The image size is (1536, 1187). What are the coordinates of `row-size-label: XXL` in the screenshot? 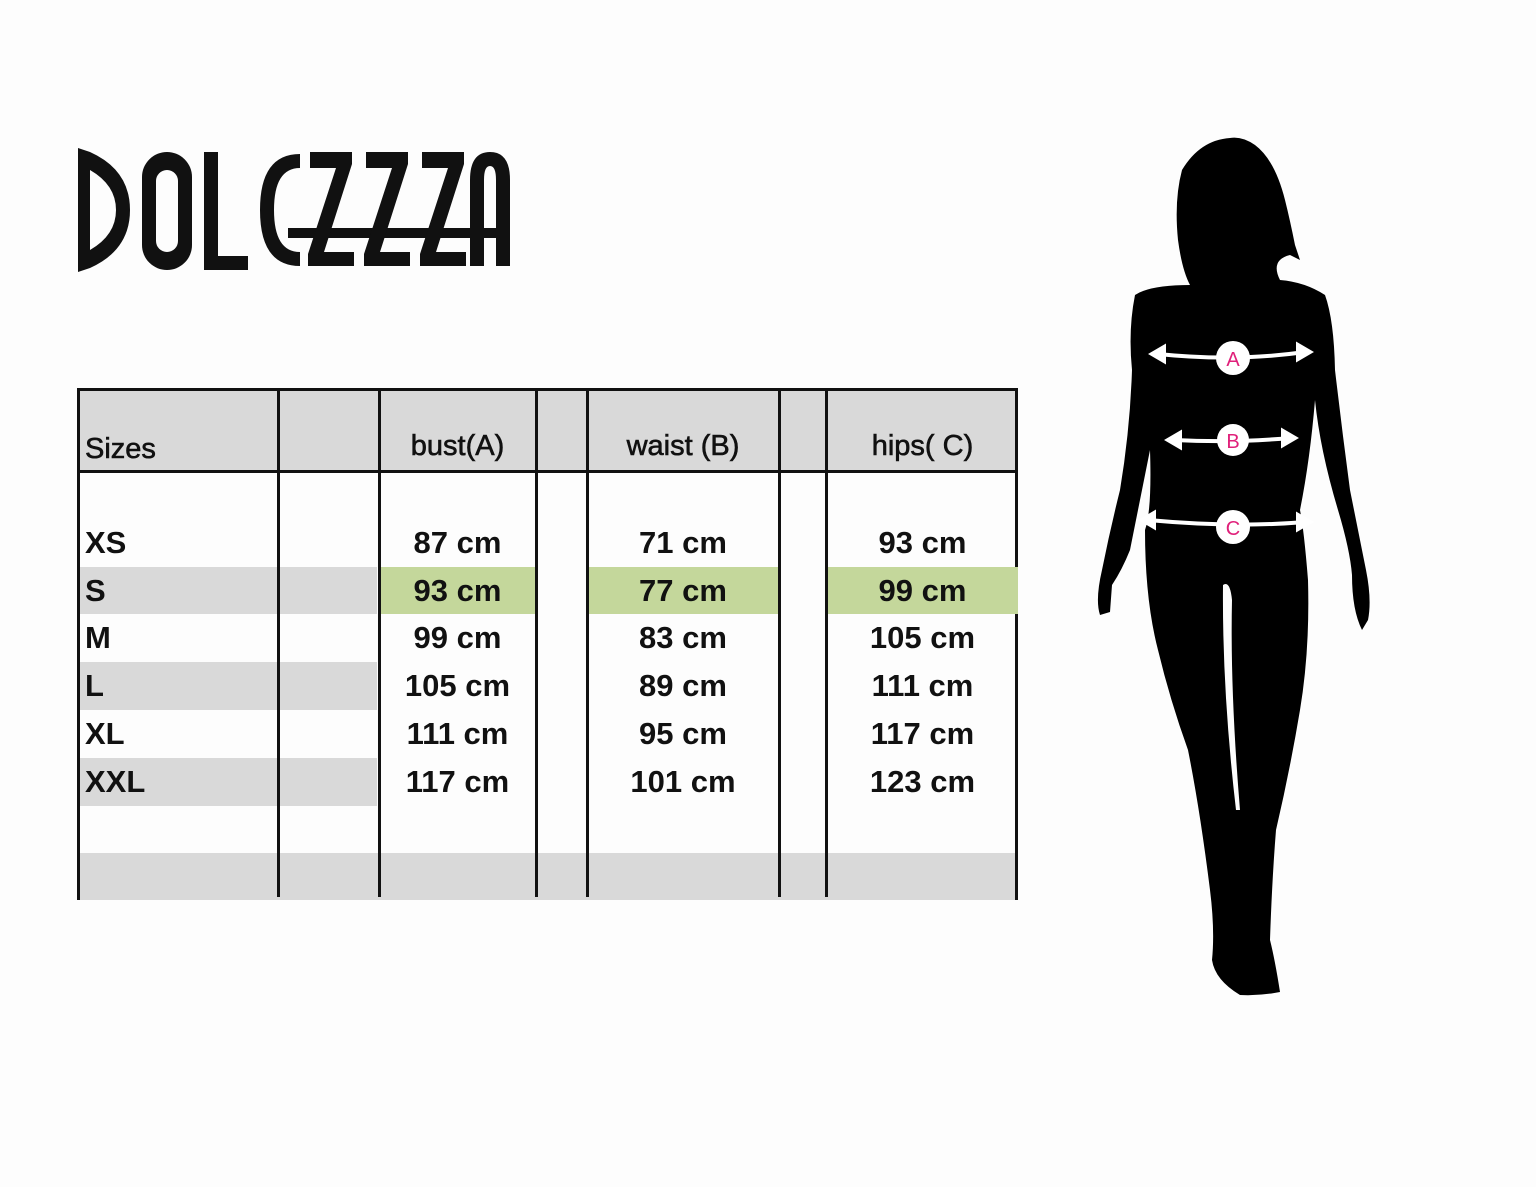 It's located at (115, 781).